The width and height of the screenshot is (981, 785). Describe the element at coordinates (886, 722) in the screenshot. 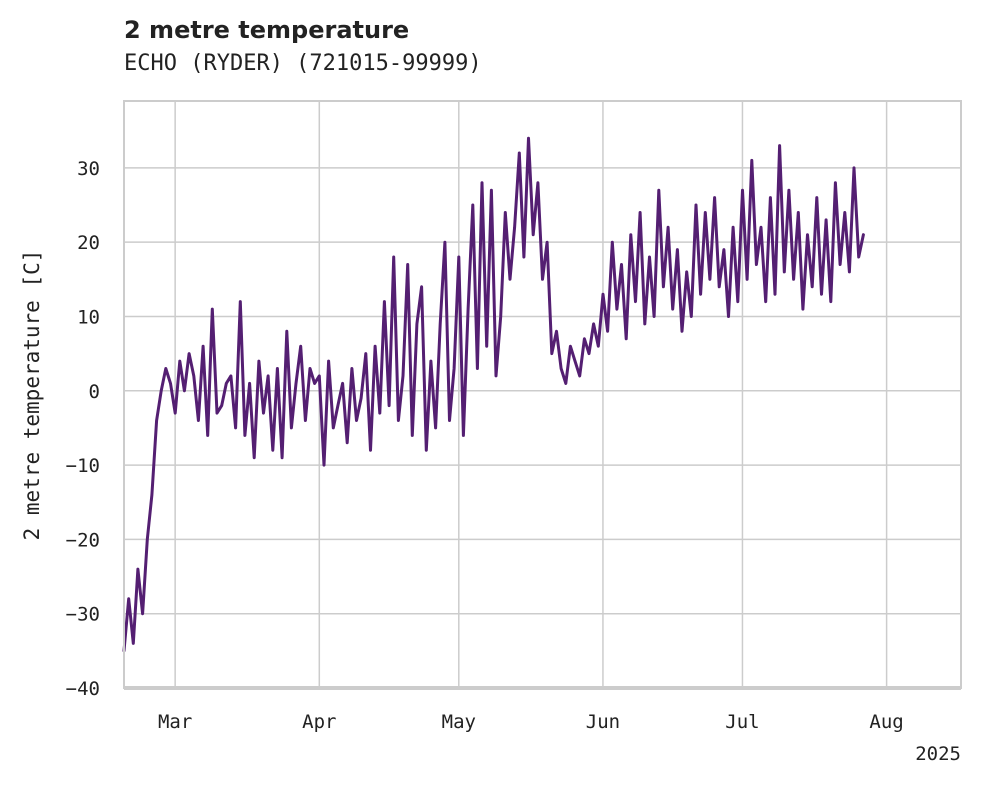

I see `x-tick-label: Aug` at that location.